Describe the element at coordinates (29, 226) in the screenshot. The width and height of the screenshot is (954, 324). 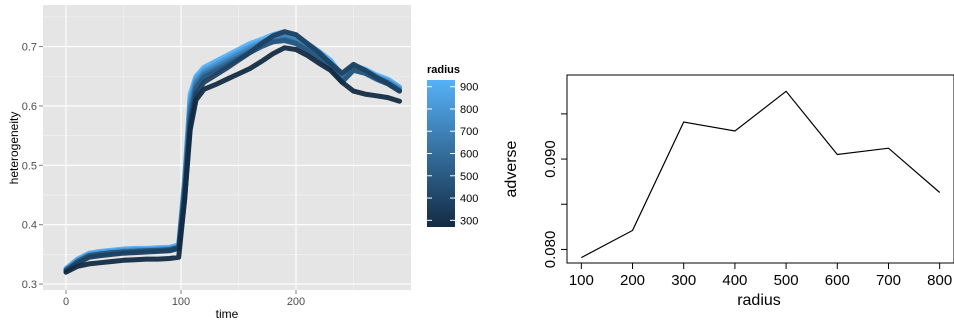
I see `y-tick-label: 0.4` at that location.